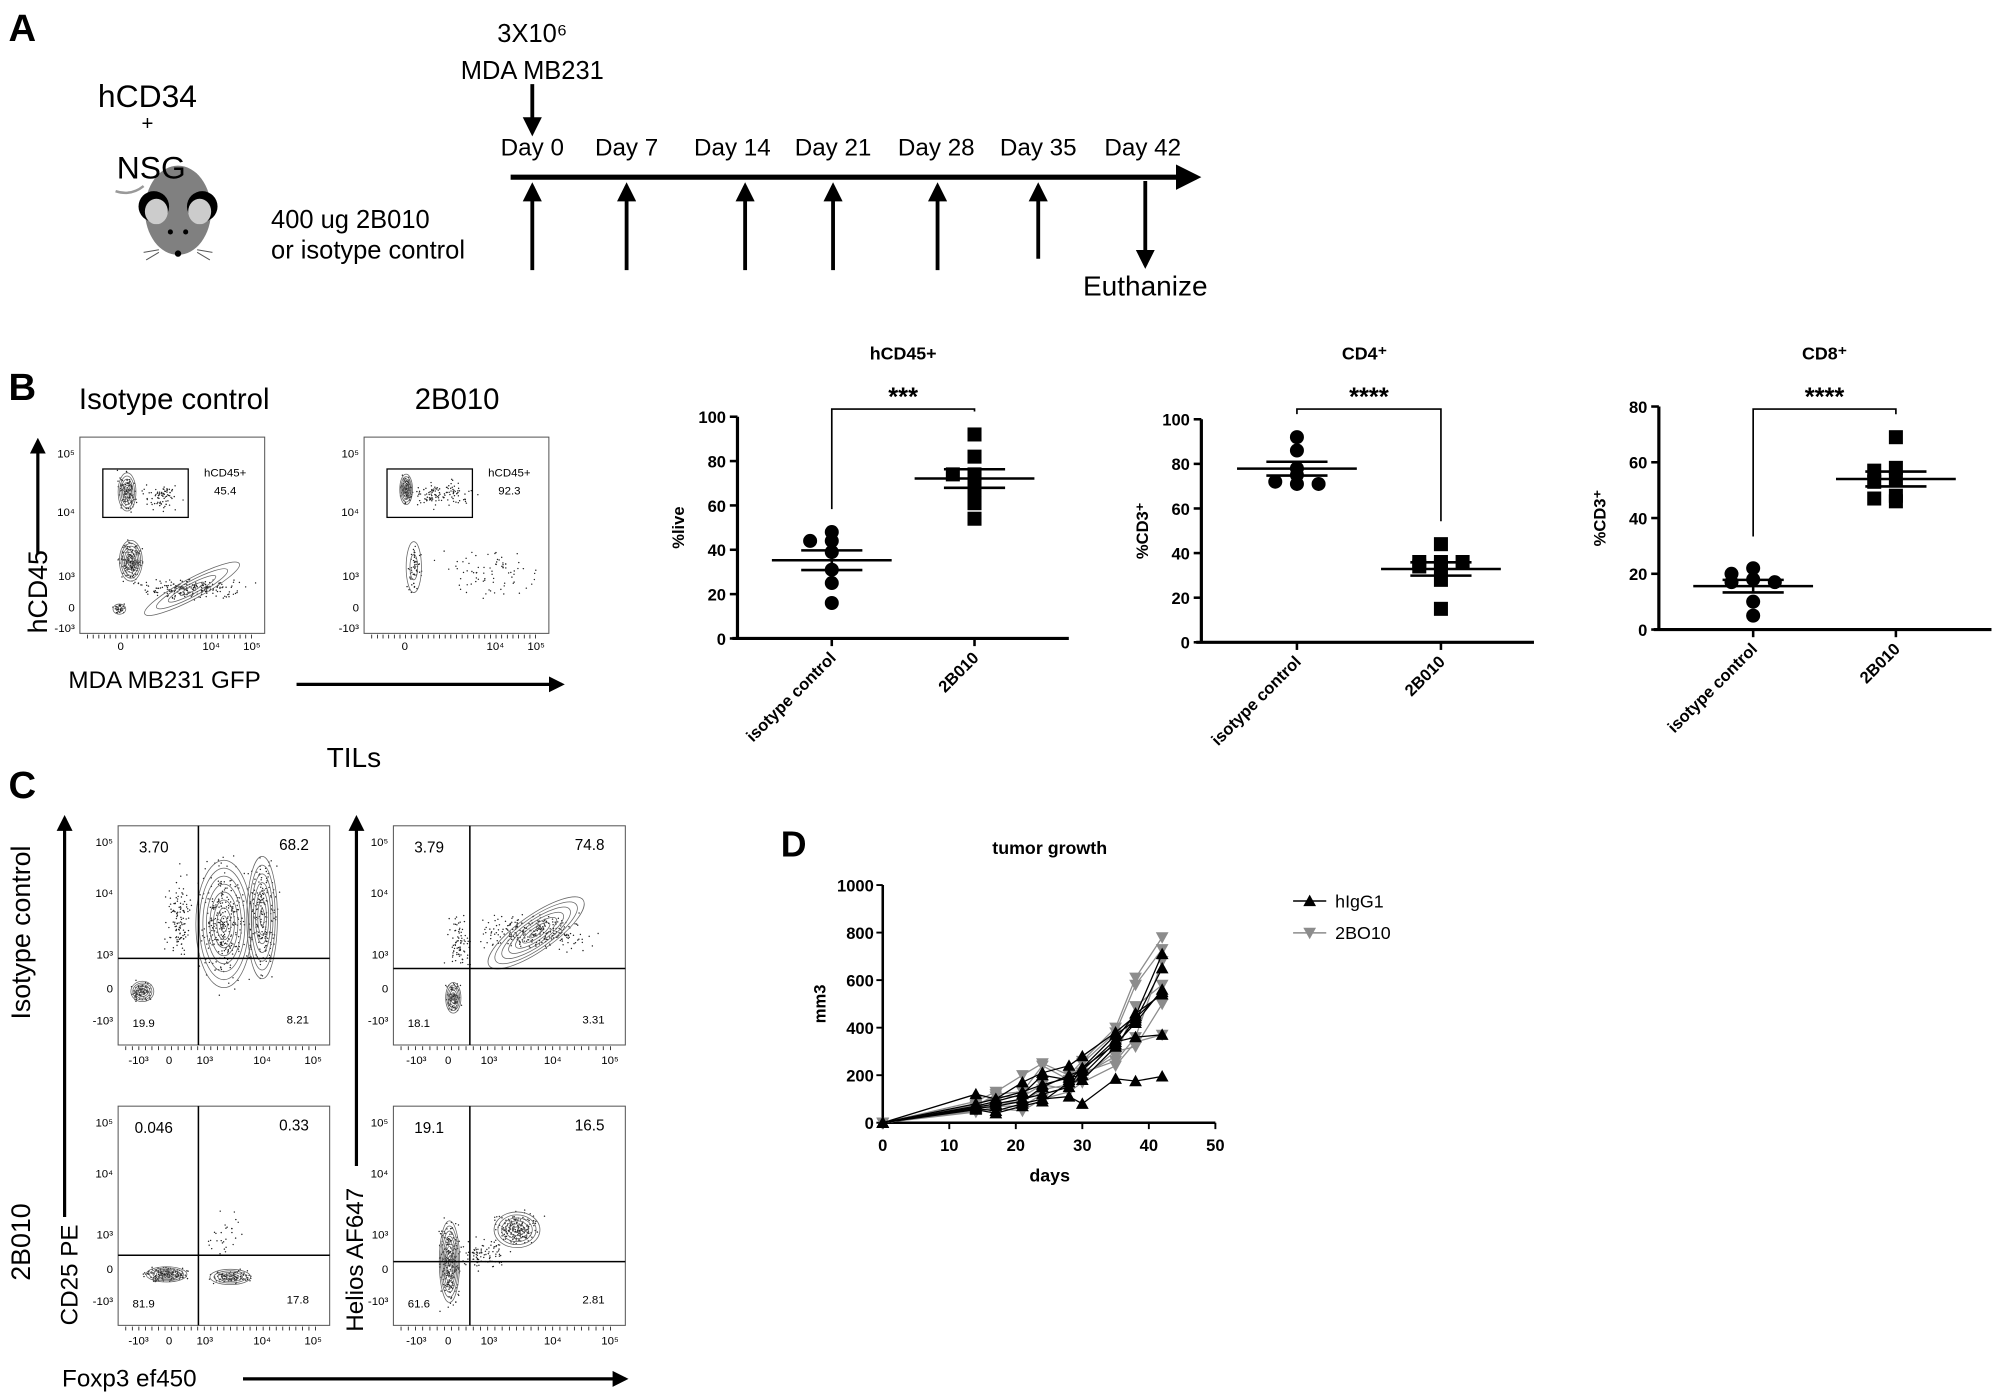  I want to click on x-tick-label: 40, so click(1149, 1145).